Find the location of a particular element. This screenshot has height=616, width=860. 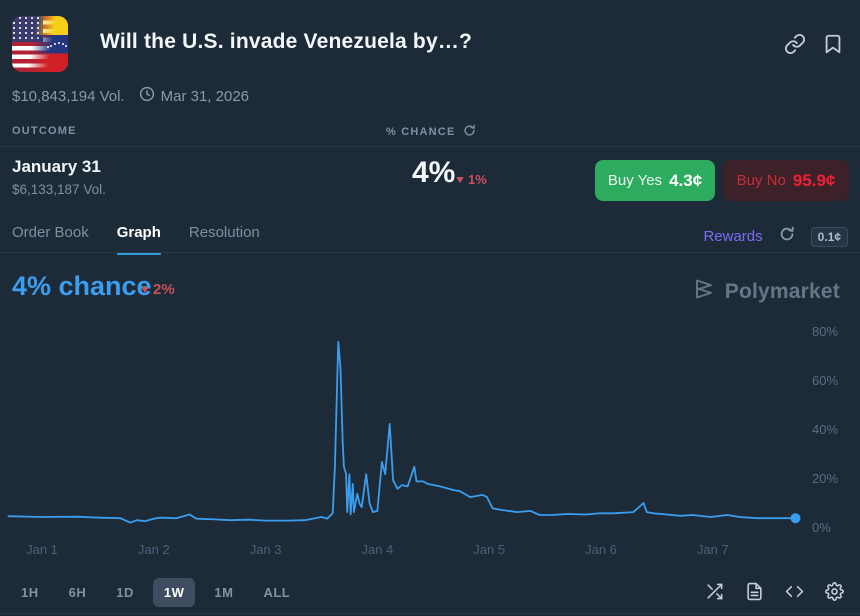

buy-yes-button: Buy Yes 4.3¢ is located at coordinates (655, 180).